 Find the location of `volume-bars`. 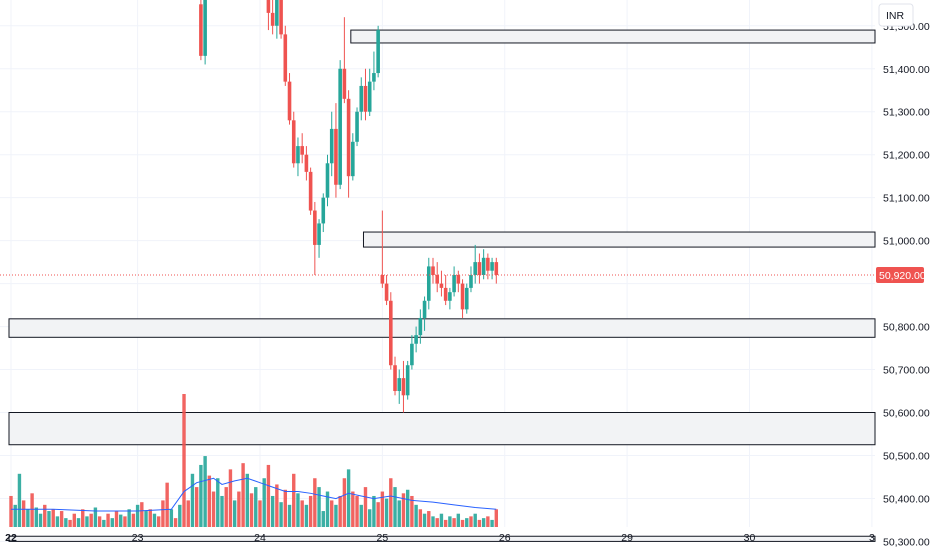

volume-bars is located at coordinates (253, 460).